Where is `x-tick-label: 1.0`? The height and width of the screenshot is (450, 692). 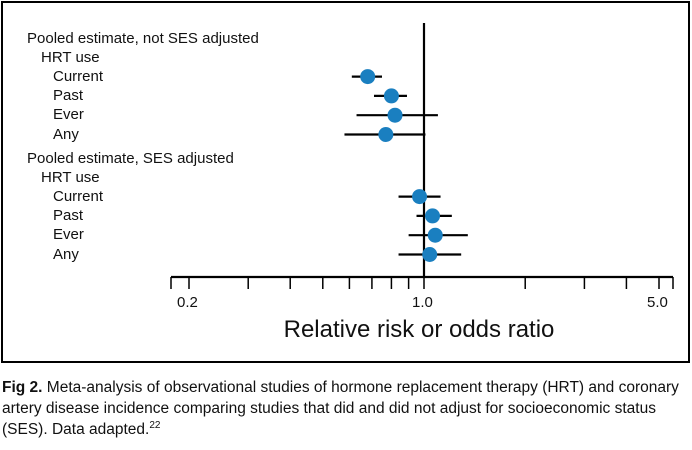
x-tick-label: 1.0 is located at coordinates (422, 302).